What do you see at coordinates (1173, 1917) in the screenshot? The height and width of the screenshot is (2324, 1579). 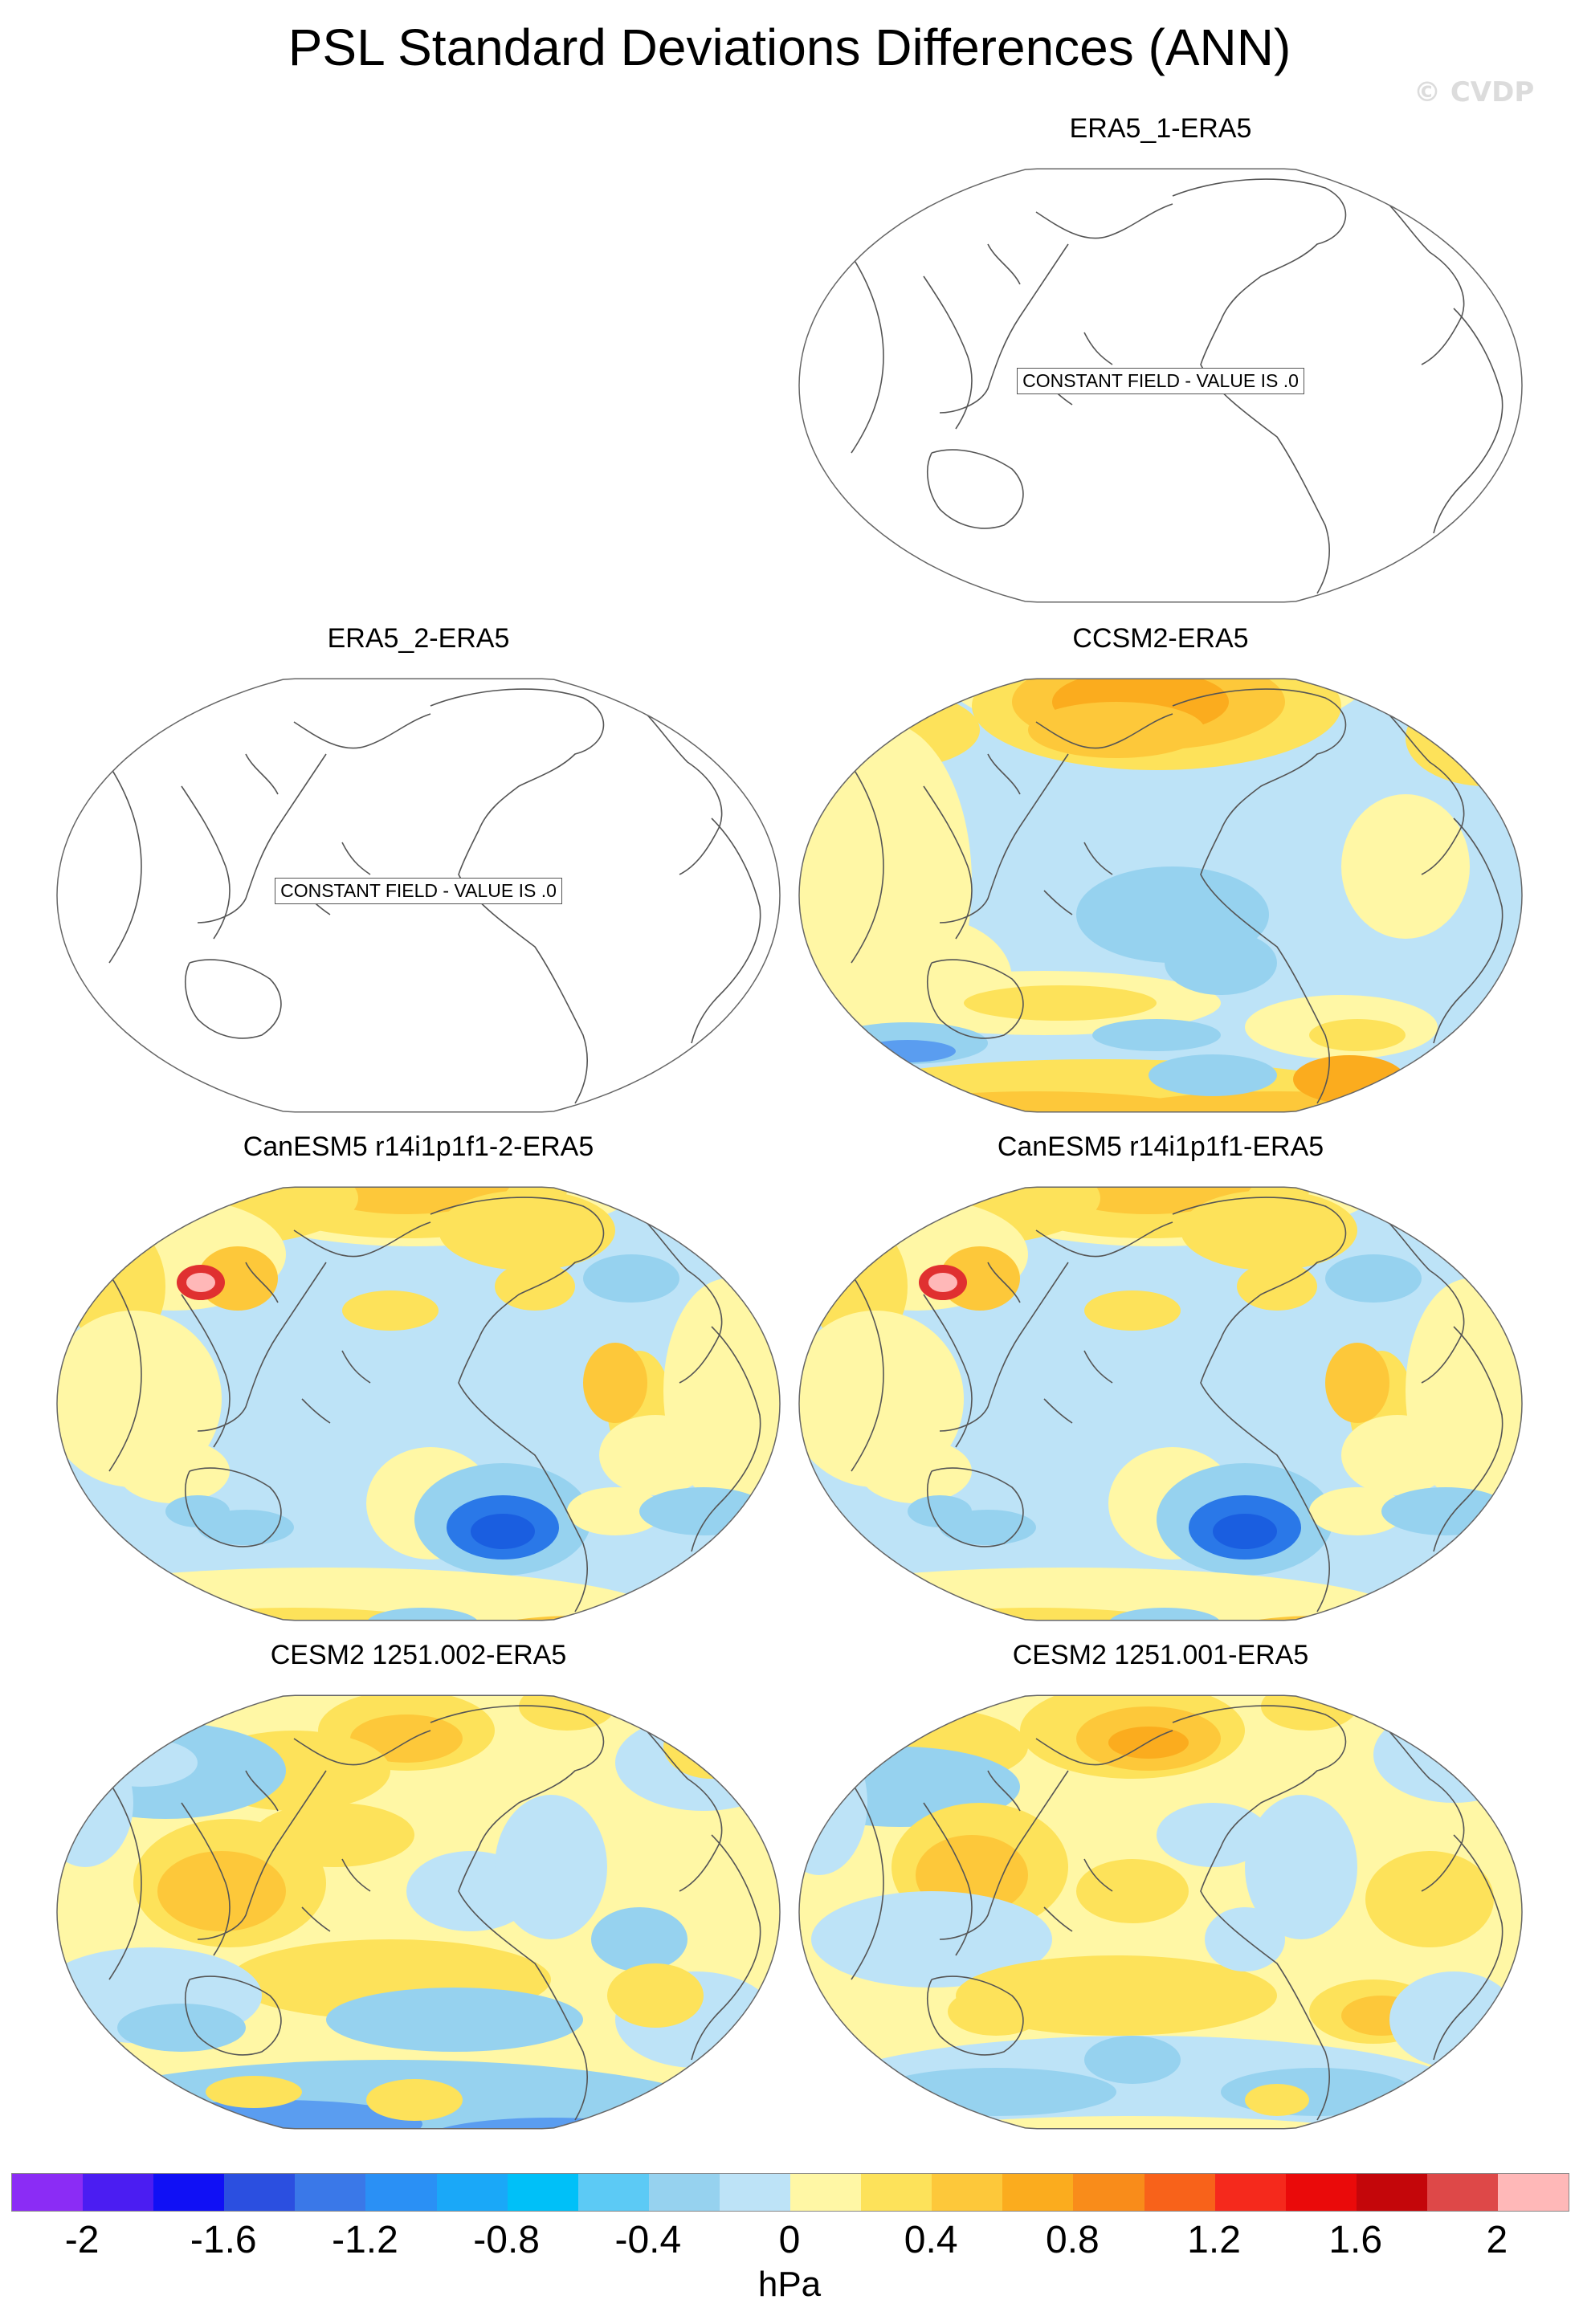 I see `coastlines` at bounding box center [1173, 1917].